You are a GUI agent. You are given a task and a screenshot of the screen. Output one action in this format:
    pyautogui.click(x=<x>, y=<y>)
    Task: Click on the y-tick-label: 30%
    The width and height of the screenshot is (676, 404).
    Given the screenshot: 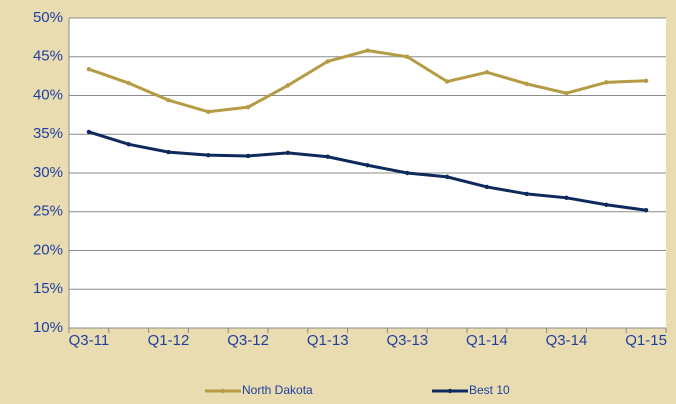 What is the action you would take?
    pyautogui.click(x=48, y=172)
    